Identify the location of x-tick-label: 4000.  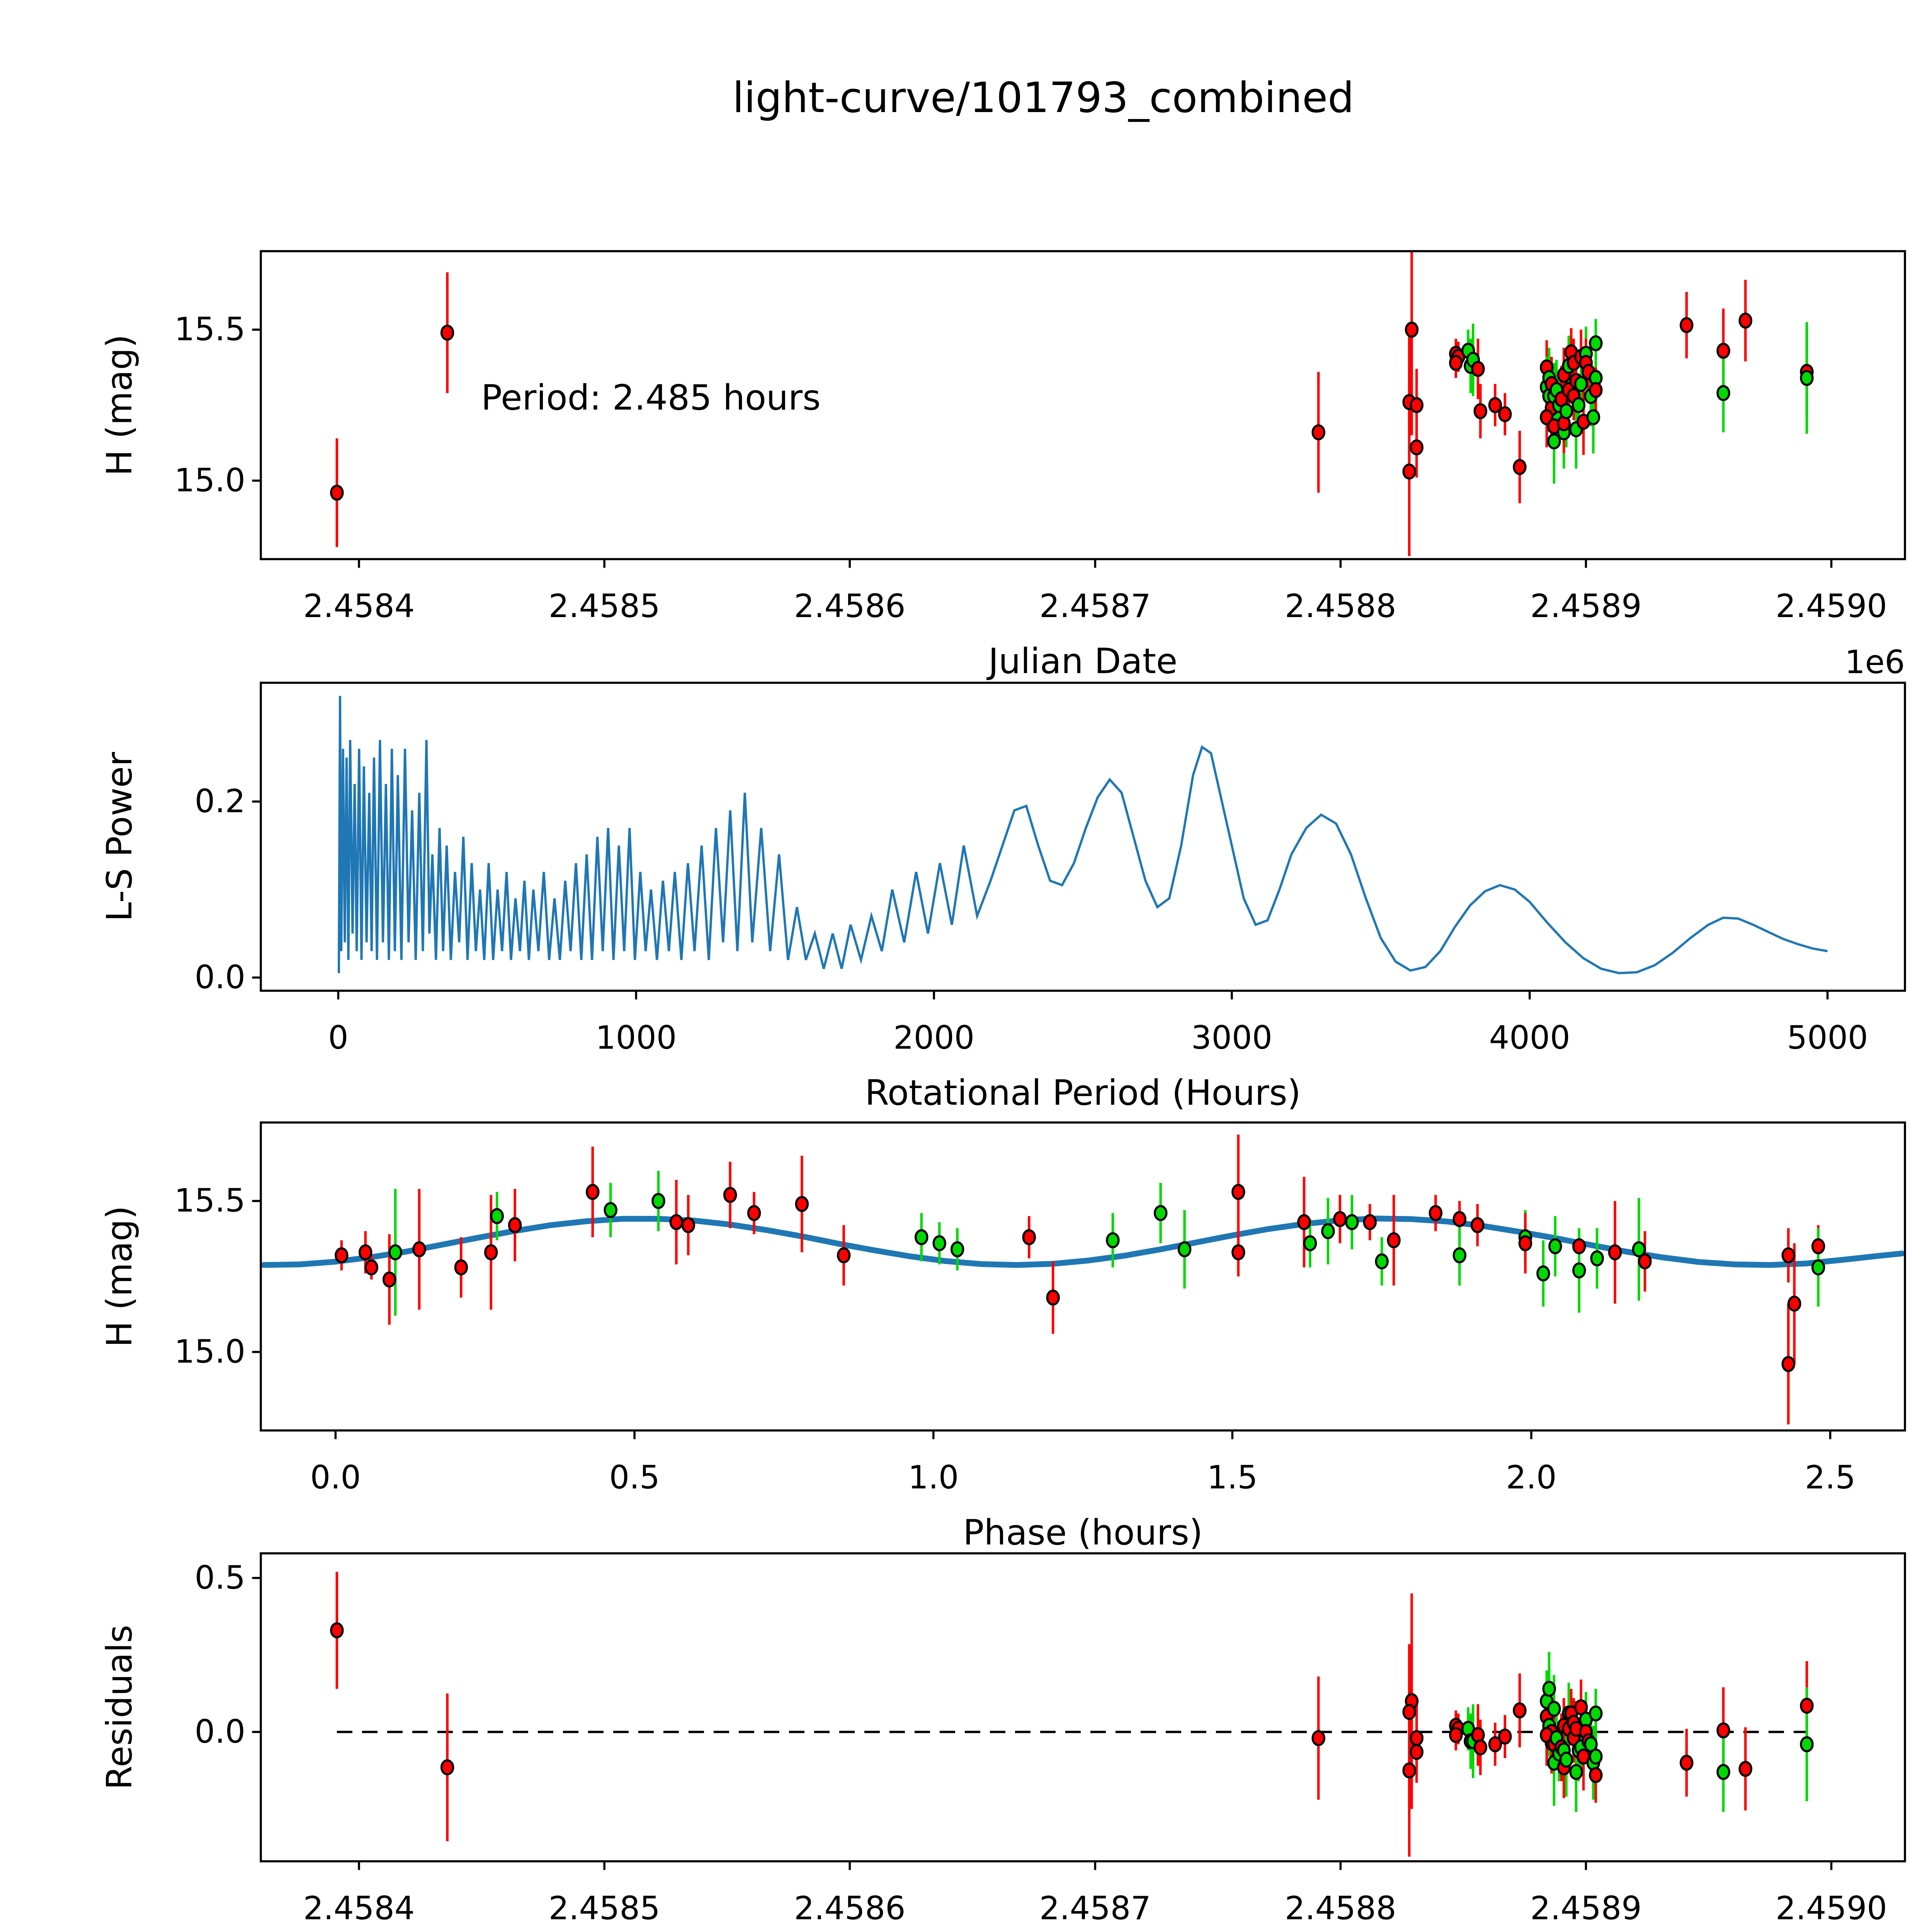
(1530, 1037).